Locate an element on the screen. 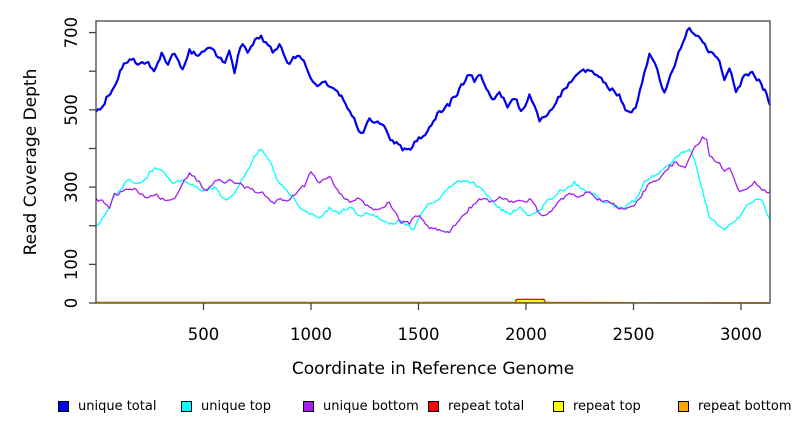  unique-bottom-swatch-icon is located at coordinates (308, 406).